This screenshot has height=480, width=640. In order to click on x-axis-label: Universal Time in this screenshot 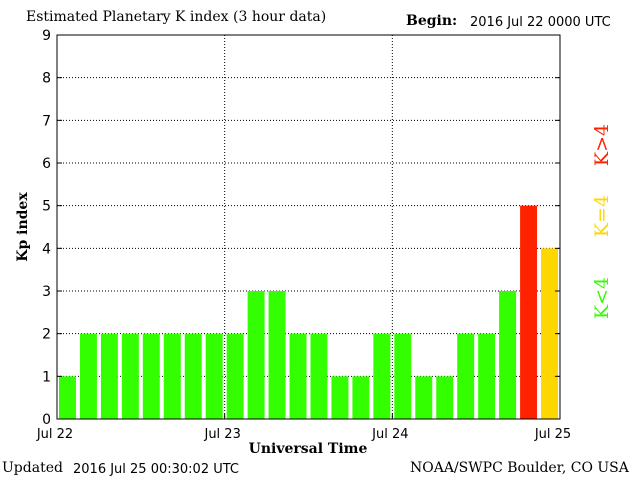, I will do `click(308, 449)`.